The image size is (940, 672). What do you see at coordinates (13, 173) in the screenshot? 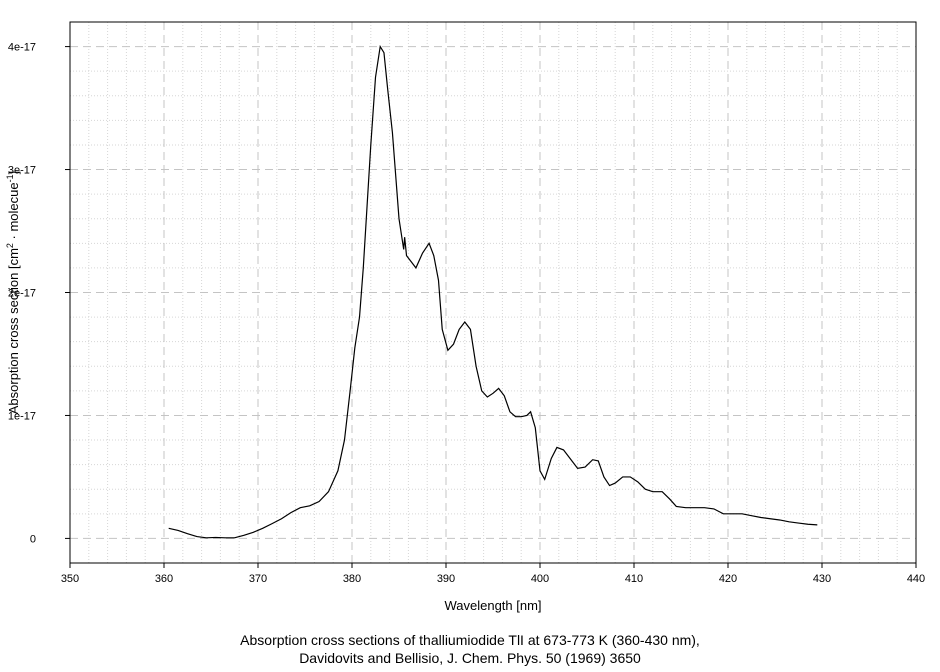
I see `y-axis-label-end: ]` at bounding box center [13, 173].